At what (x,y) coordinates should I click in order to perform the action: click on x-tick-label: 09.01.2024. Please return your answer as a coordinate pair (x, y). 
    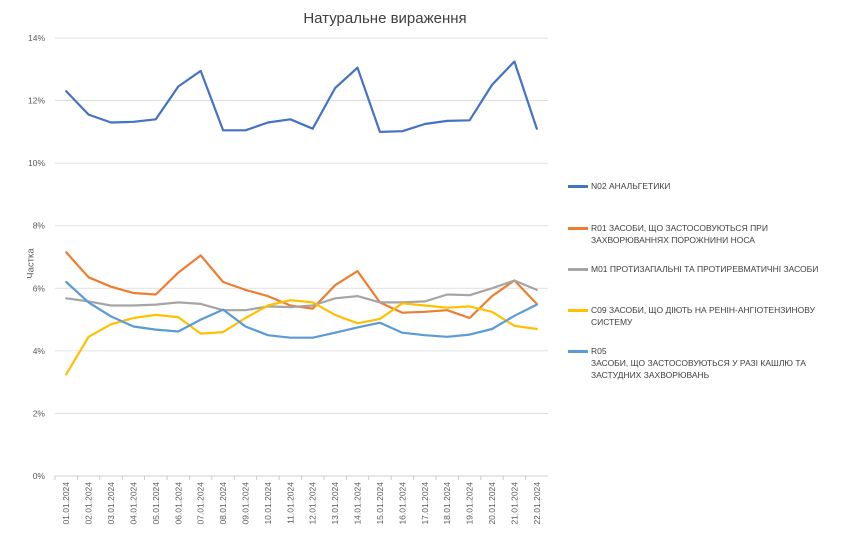
    Looking at the image, I should click on (245, 503).